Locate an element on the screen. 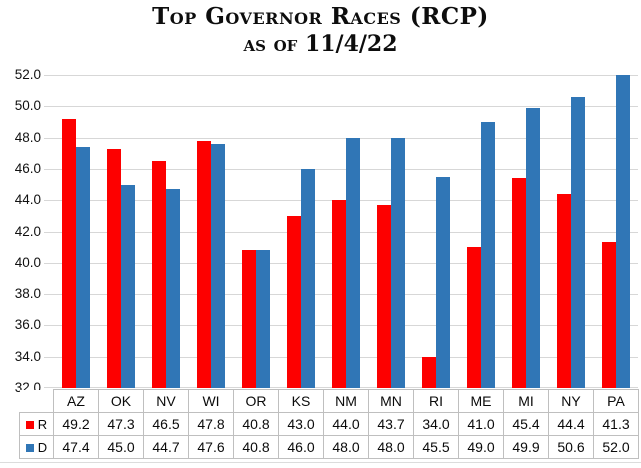 This screenshot has width=641, height=468. bar-r-ri is located at coordinates (428, 372).